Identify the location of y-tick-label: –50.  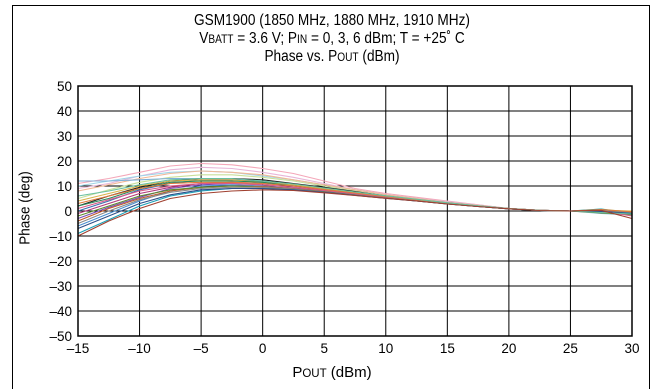
(60, 336).